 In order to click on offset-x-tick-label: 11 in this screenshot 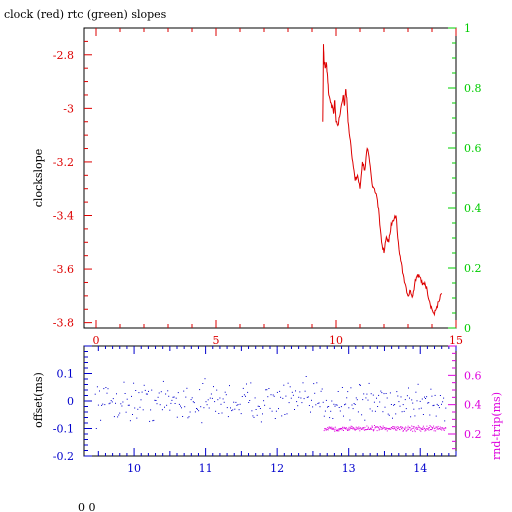, I will do `click(206, 468)`.